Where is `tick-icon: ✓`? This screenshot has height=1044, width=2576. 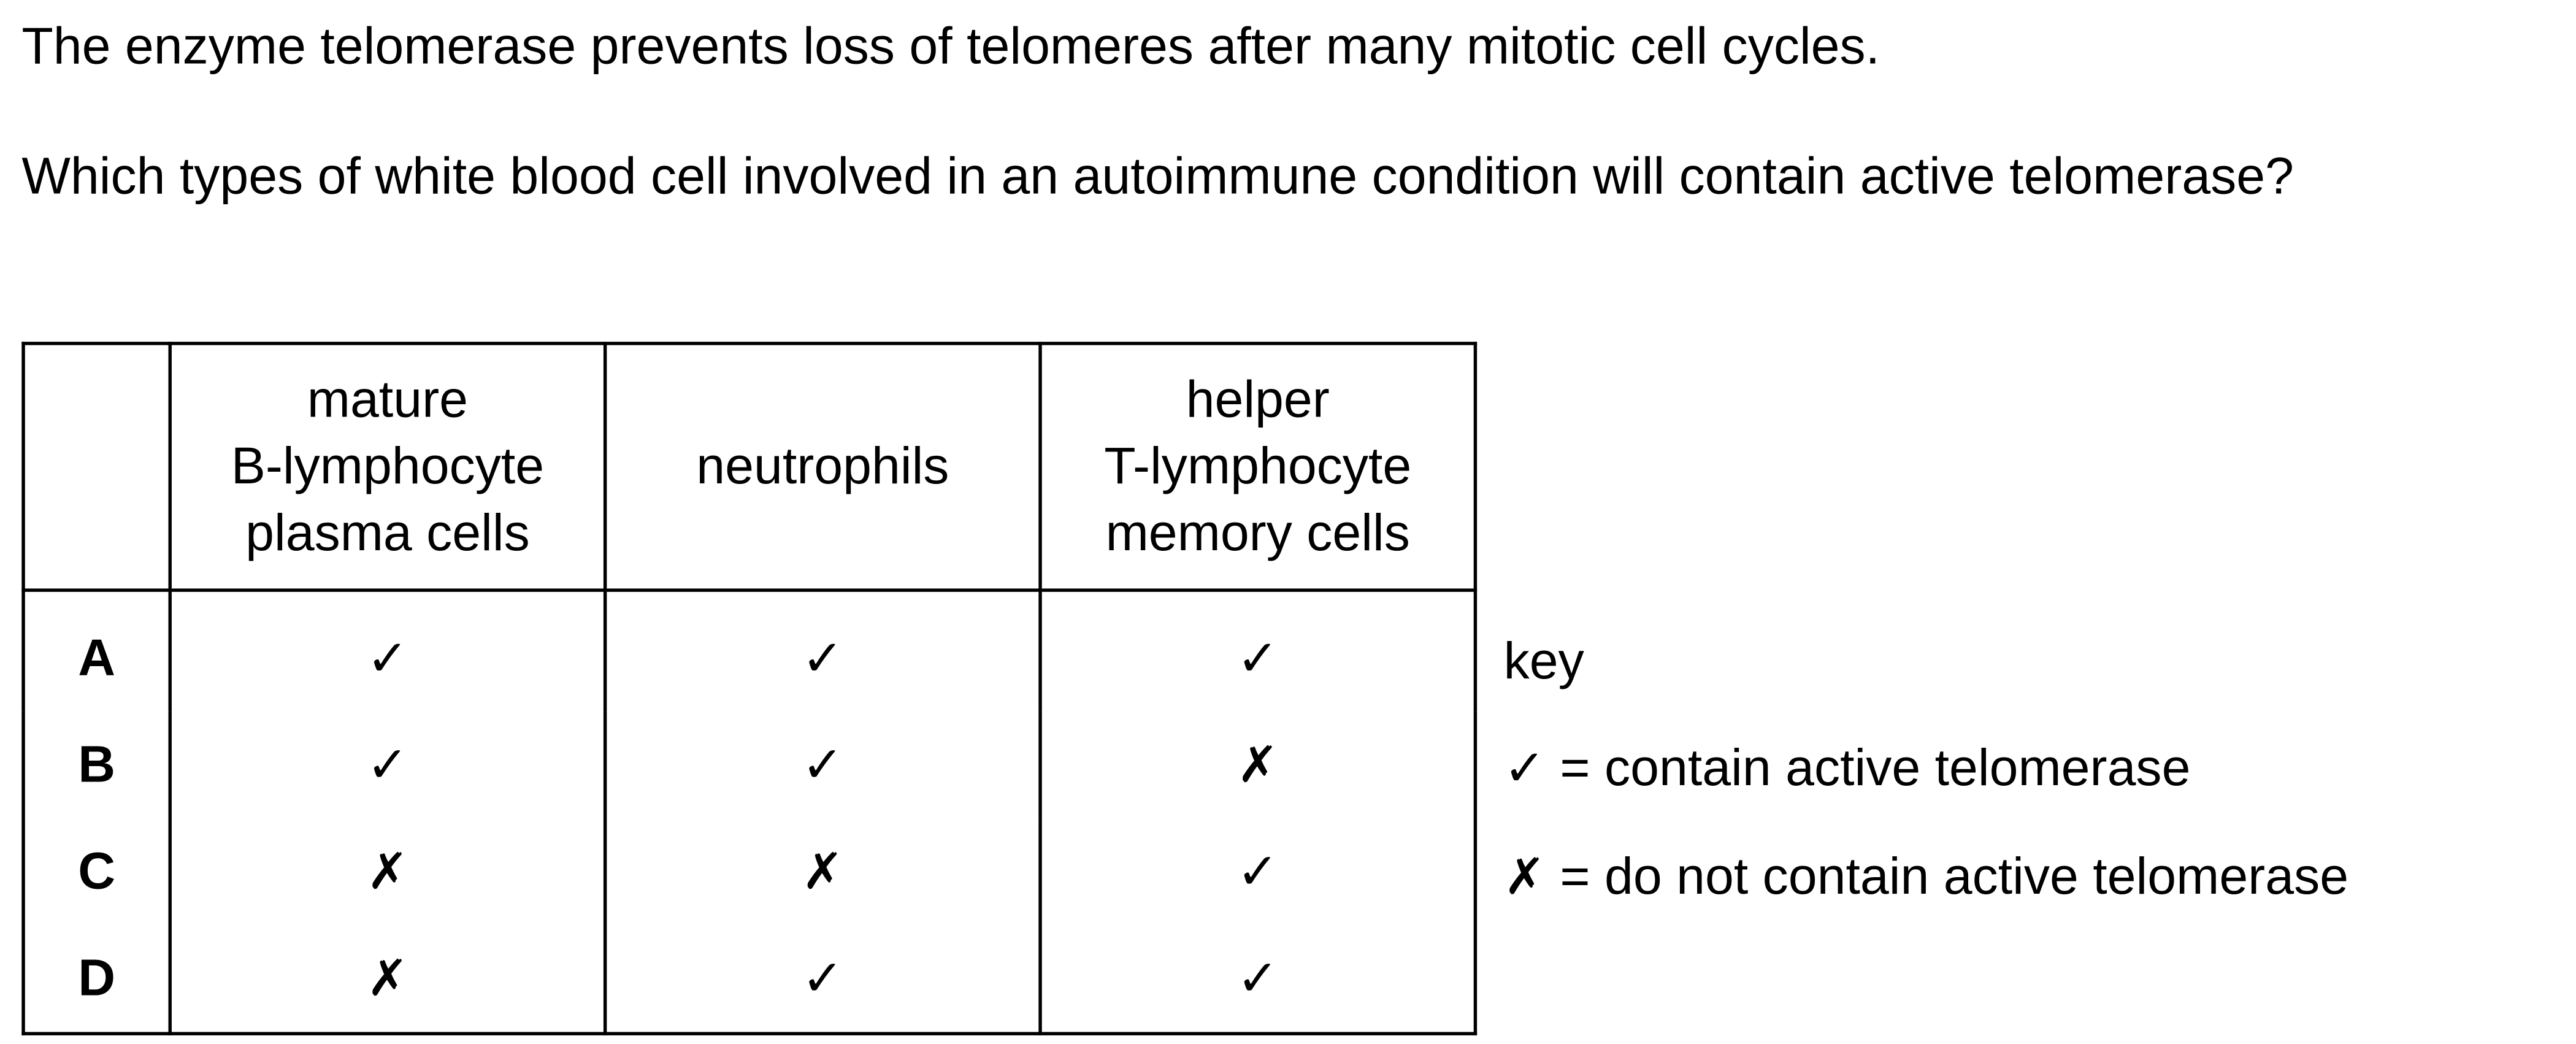
tick-icon: ✓ is located at coordinates (1524, 769).